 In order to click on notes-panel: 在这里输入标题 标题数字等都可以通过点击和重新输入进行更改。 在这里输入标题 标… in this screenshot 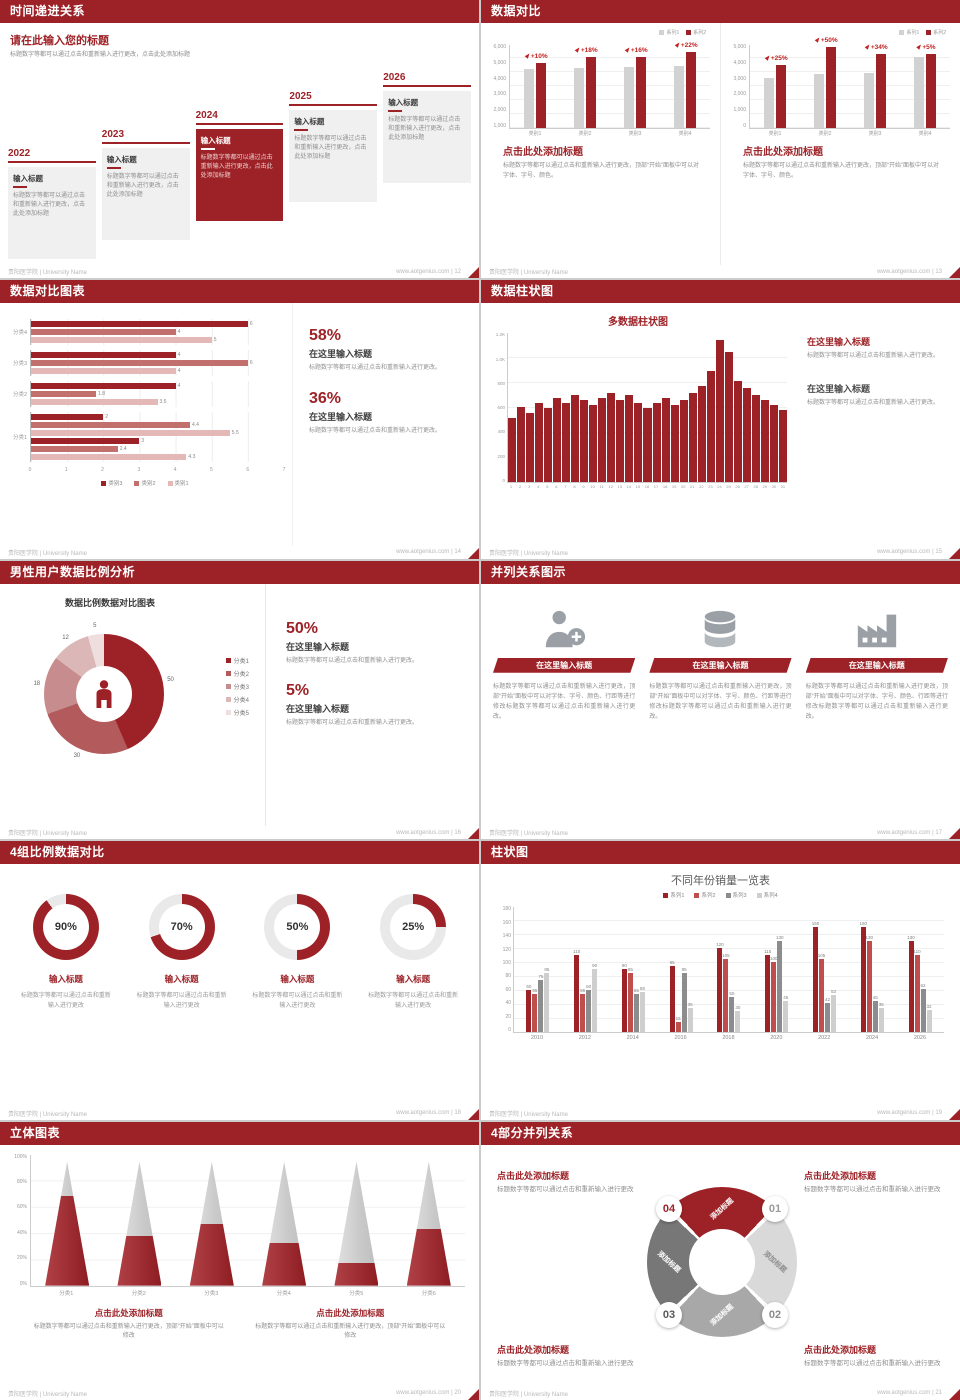, I will do `click(876, 424)`.